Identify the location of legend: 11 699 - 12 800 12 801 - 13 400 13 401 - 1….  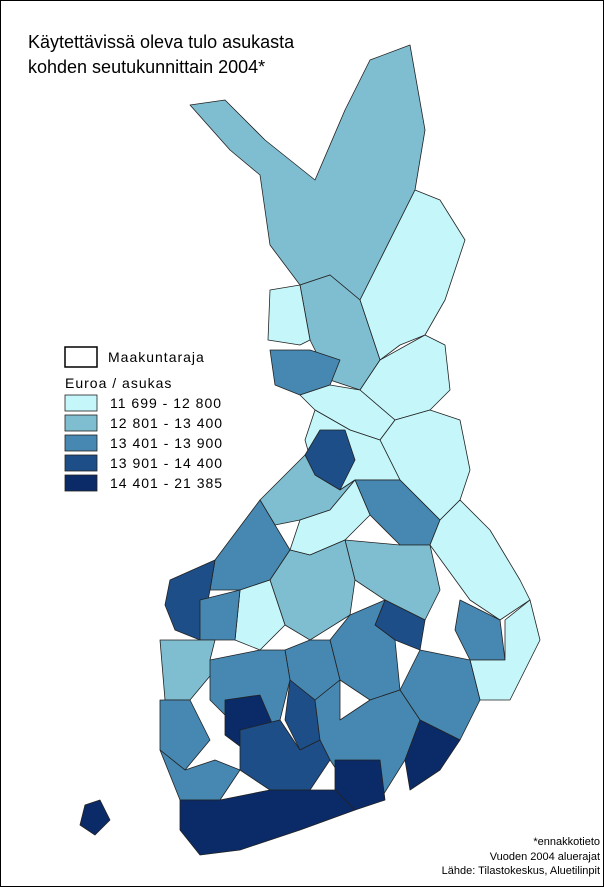
(143, 443).